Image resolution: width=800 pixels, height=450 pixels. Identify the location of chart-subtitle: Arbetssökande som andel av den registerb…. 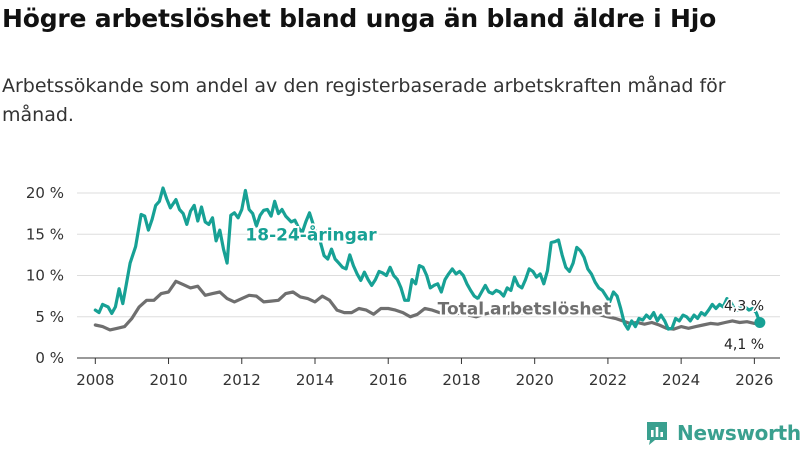
(364, 100).